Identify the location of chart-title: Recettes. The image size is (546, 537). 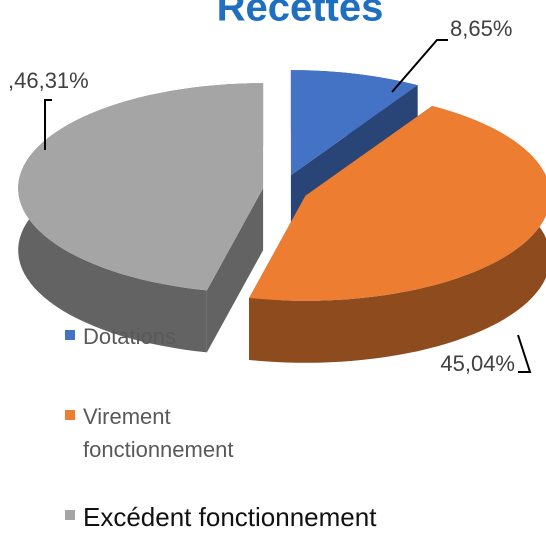
(300, 15).